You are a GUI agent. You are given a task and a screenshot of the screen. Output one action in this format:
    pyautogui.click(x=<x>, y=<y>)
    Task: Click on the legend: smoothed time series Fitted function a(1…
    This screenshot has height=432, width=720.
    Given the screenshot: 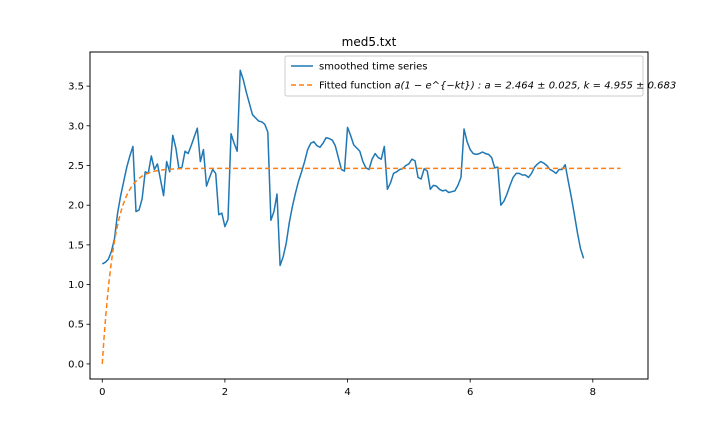 What is the action you would take?
    pyautogui.click(x=480, y=76)
    